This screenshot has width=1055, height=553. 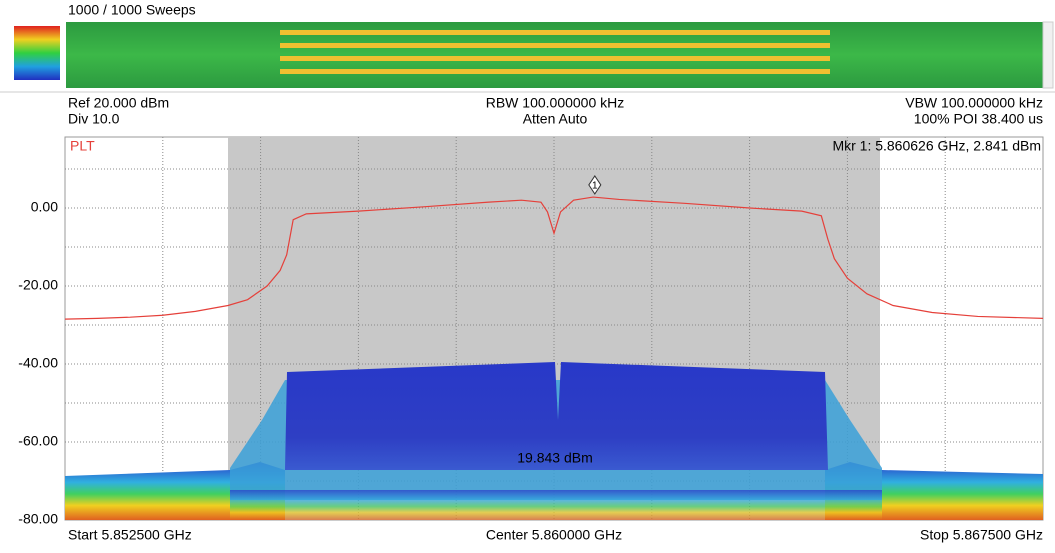 I want to click on y-tick-label: -40.00, so click(x=38, y=363).